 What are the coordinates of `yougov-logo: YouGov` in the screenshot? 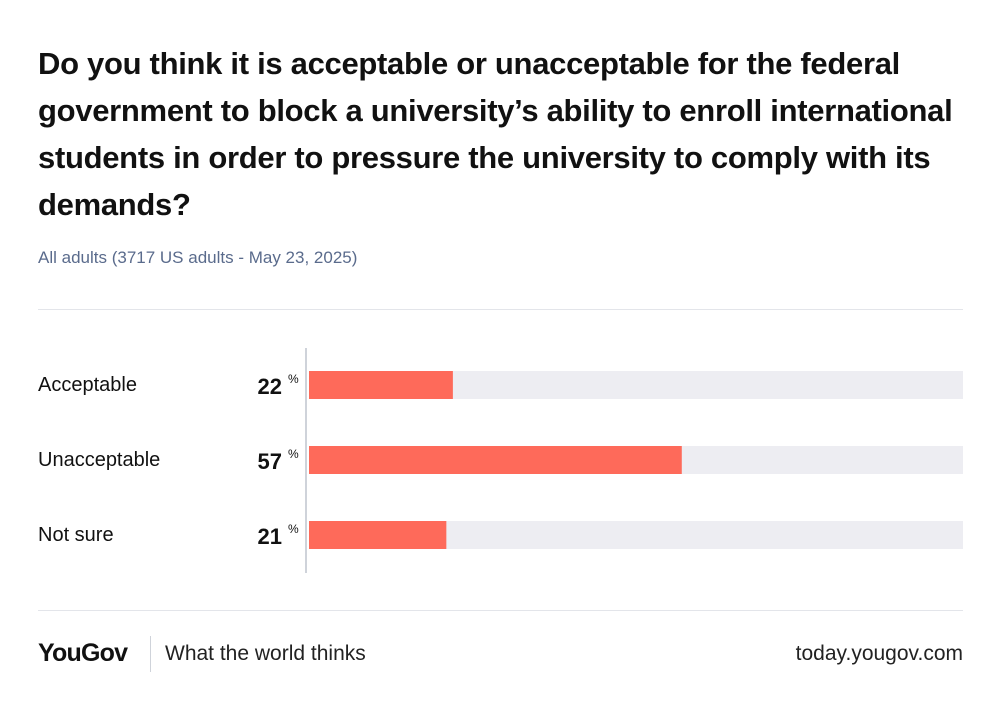 It's located at (83, 653).